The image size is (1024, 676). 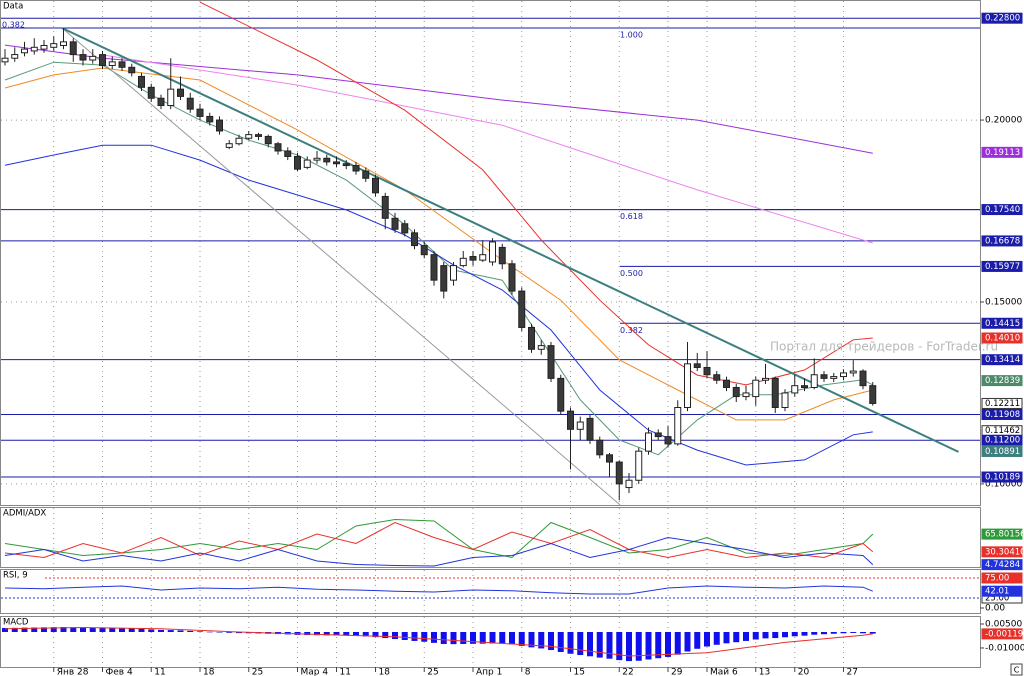 I want to click on panel-title: MACD, so click(x=16, y=623).